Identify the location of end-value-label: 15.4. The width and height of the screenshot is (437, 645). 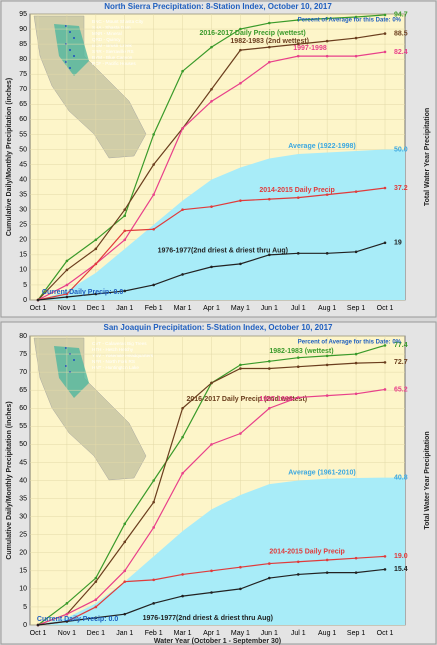
(401, 569).